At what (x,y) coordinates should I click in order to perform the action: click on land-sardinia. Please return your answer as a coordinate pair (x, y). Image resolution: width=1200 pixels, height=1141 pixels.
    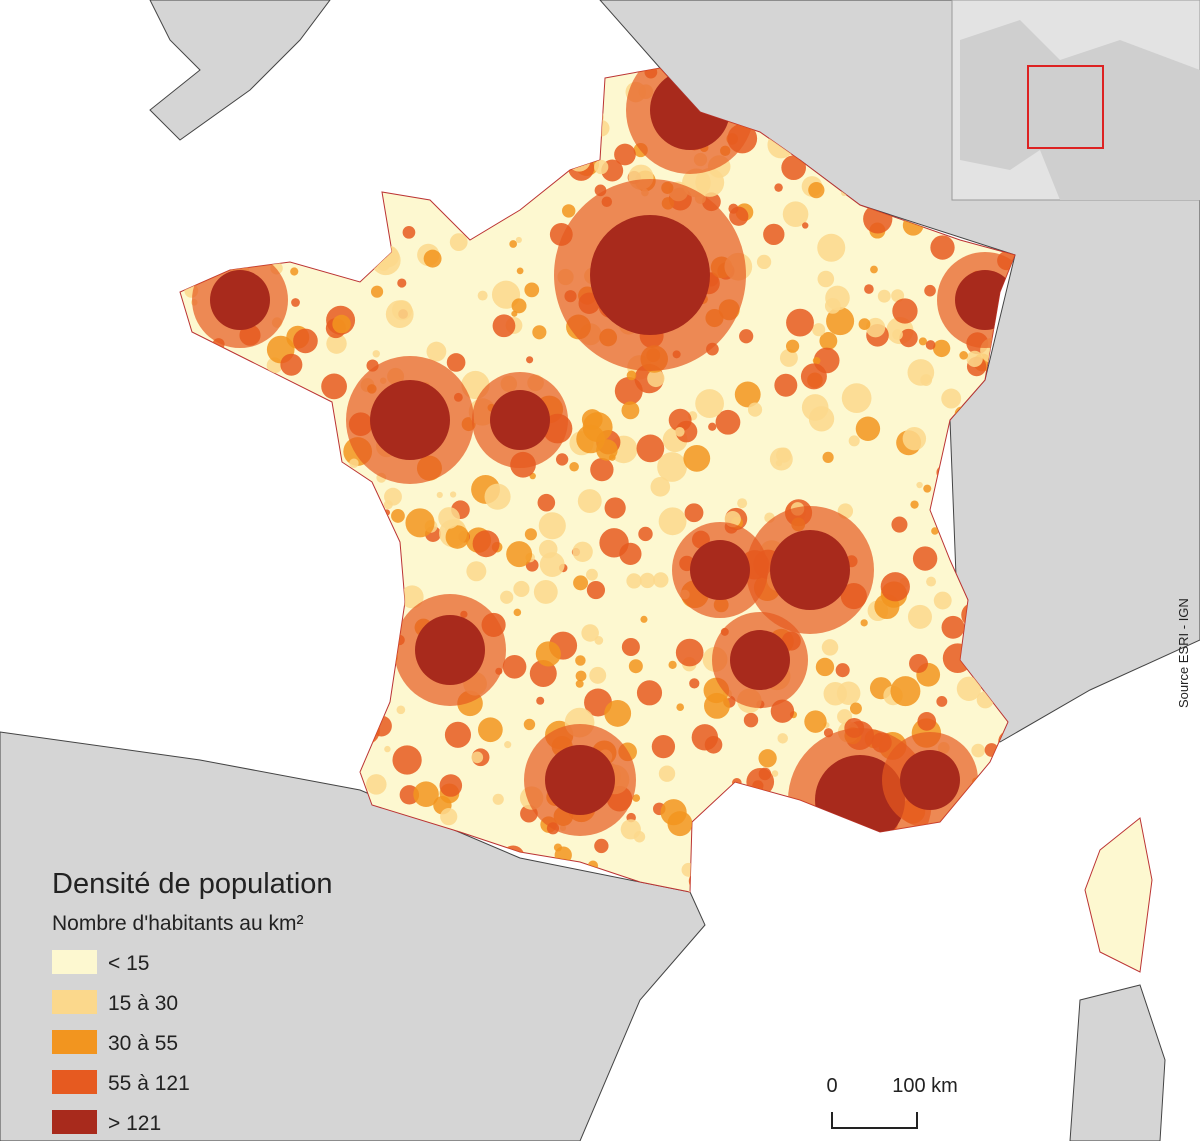
    Looking at the image, I should click on (1117, 1062).